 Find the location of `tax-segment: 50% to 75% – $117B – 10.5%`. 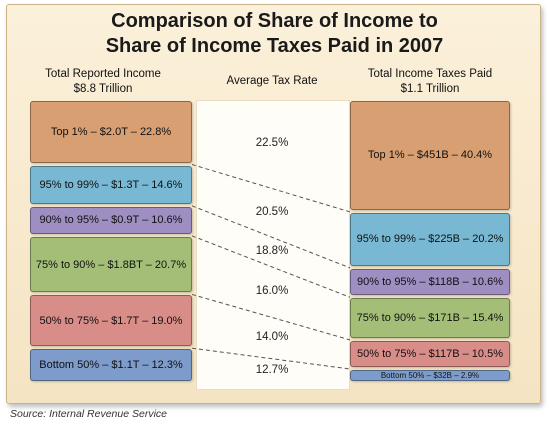

tax-segment: 50% to 75% – $117B – 10.5% is located at coordinates (430, 353).